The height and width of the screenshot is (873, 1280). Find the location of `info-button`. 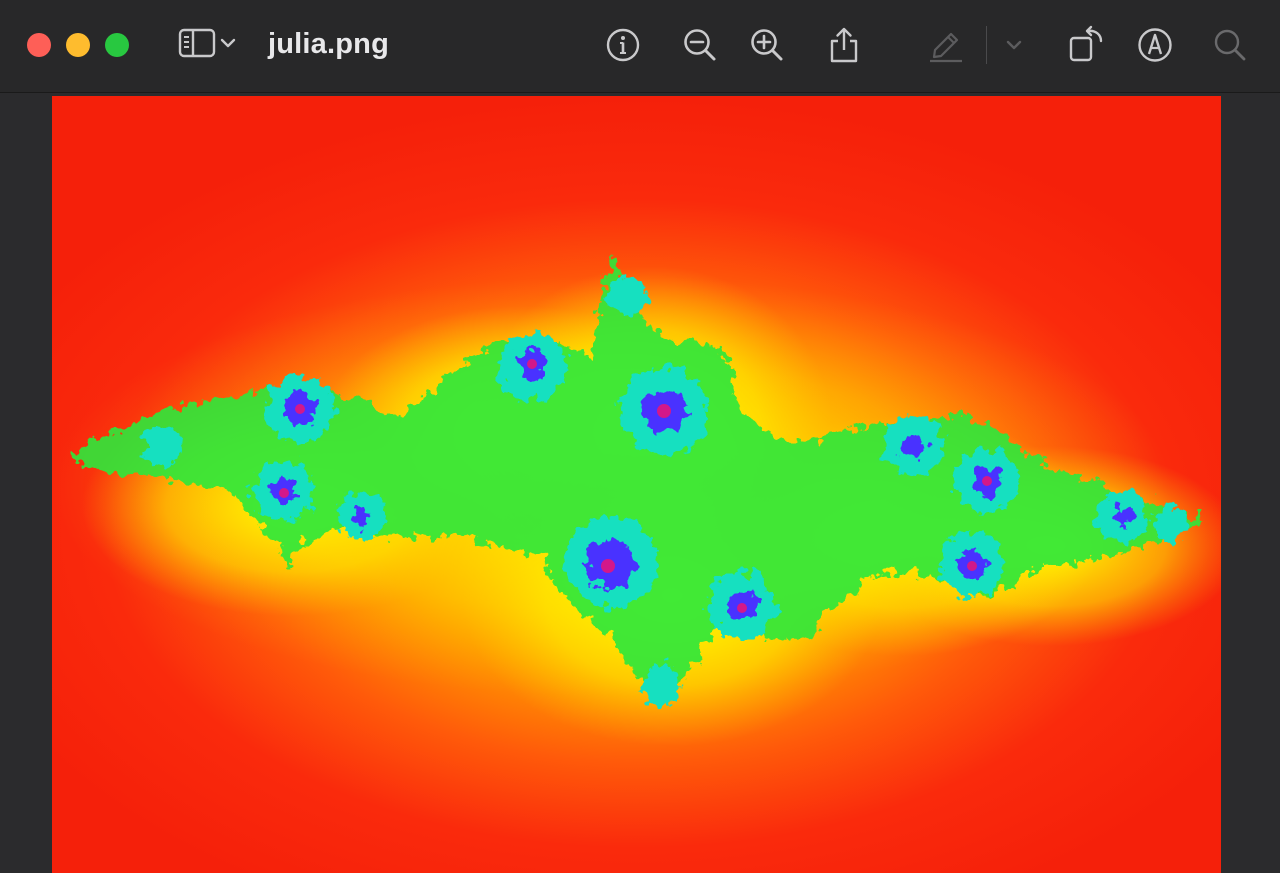

info-button is located at coordinates (623, 45).